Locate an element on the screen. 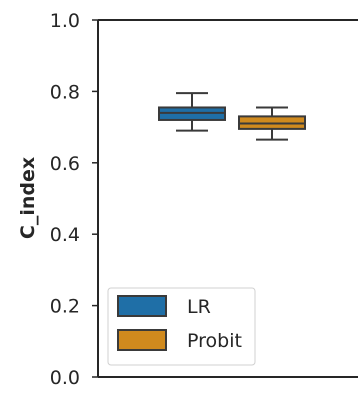  y-tick-label: 0.6 is located at coordinates (65, 164).